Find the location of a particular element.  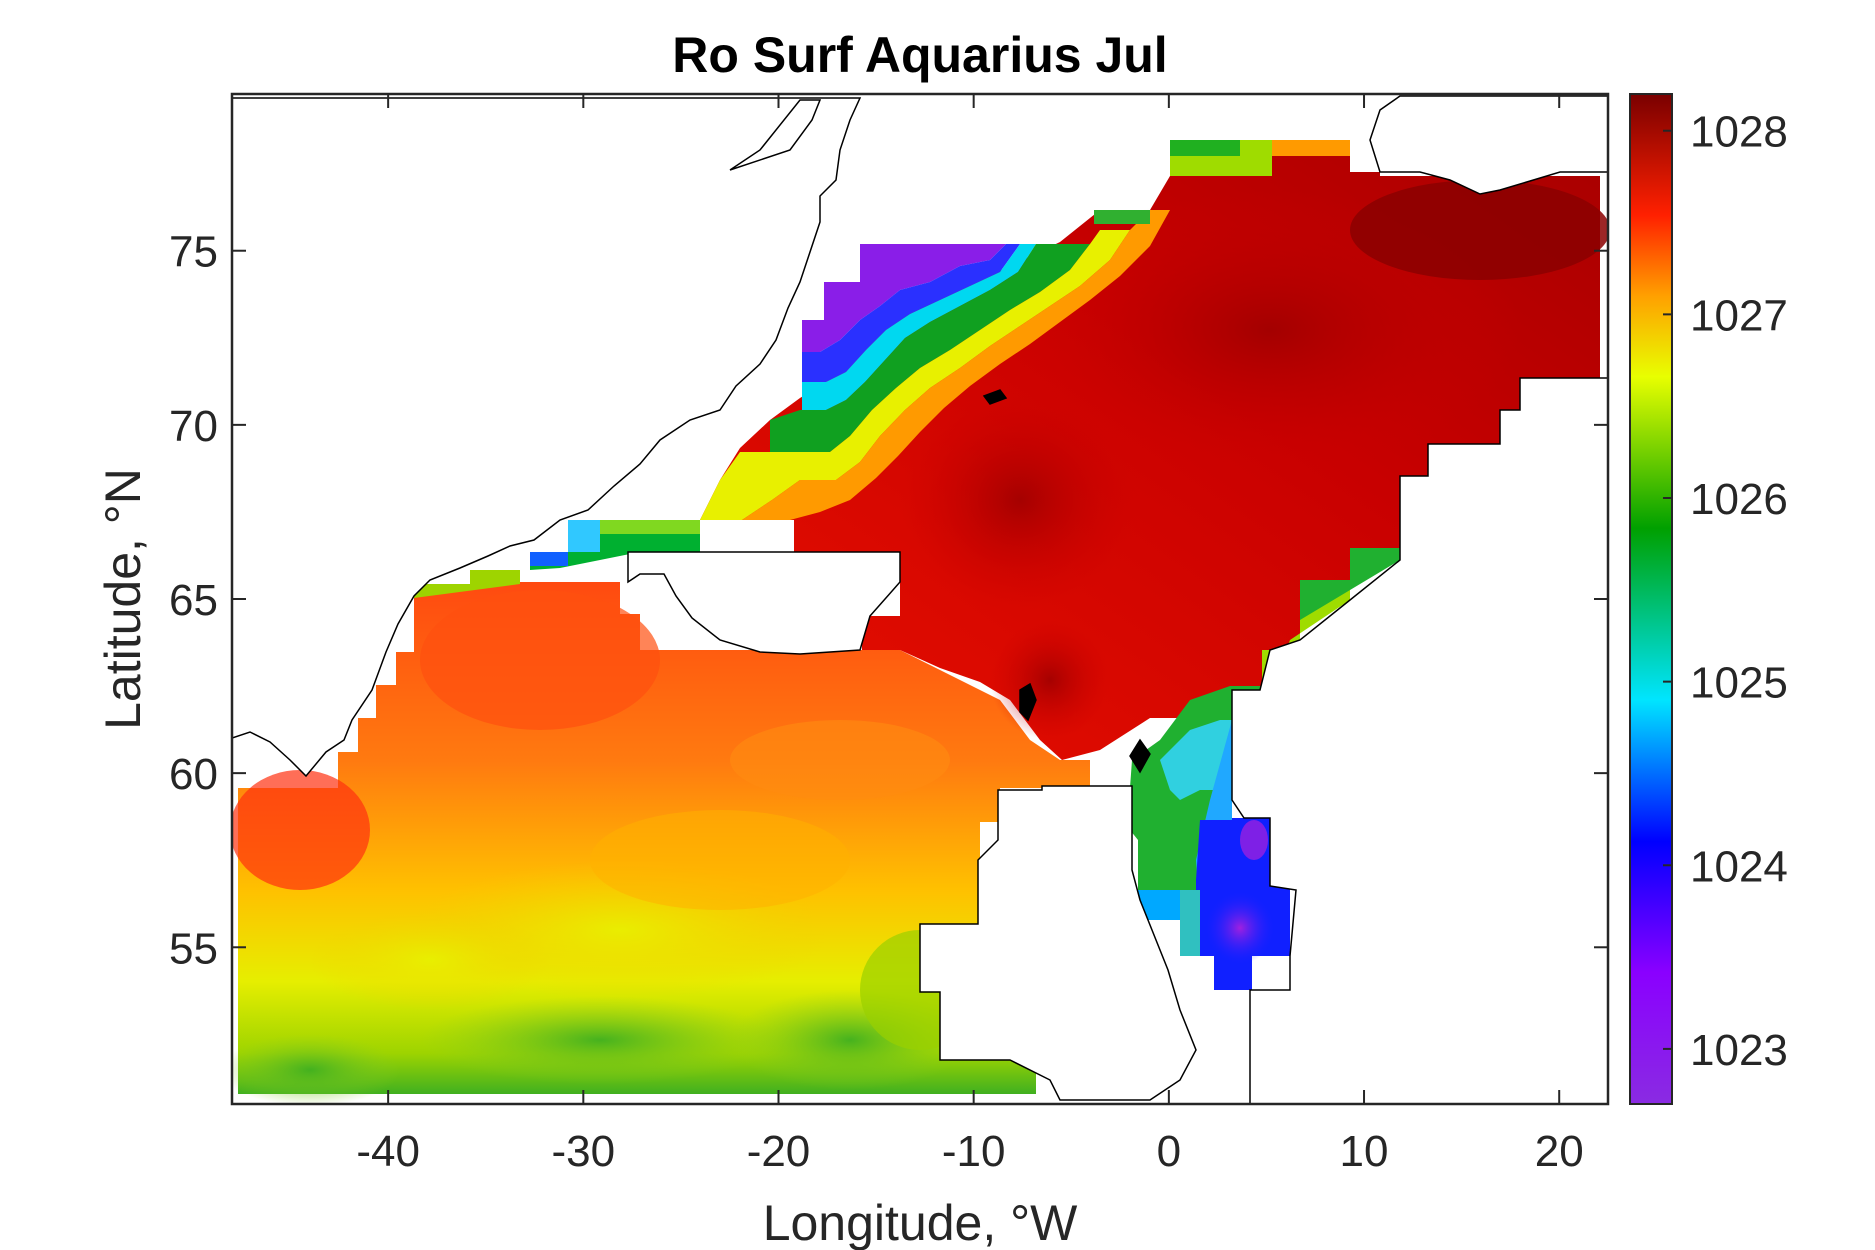

x-tick-label: -30 is located at coordinates (584, 1151).